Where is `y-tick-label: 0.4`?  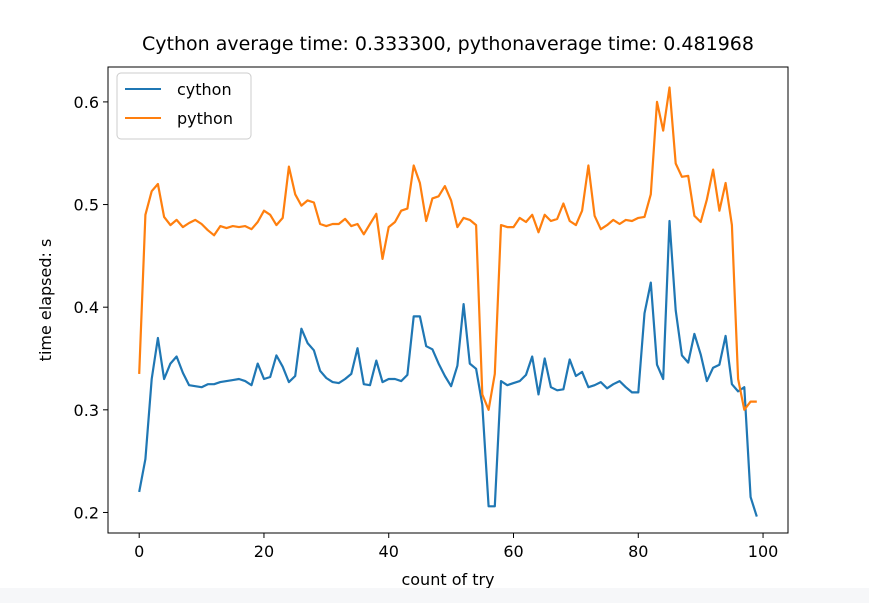 y-tick-label: 0.4 is located at coordinates (86, 307).